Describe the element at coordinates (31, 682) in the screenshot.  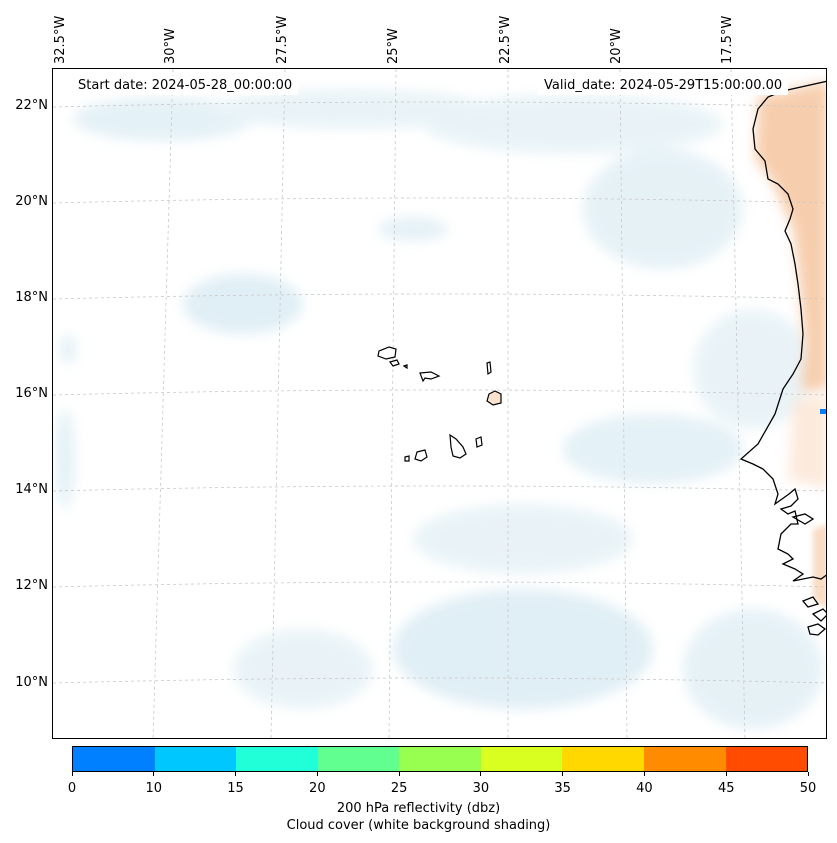
I see `lat-label-10n: 10°N` at that location.